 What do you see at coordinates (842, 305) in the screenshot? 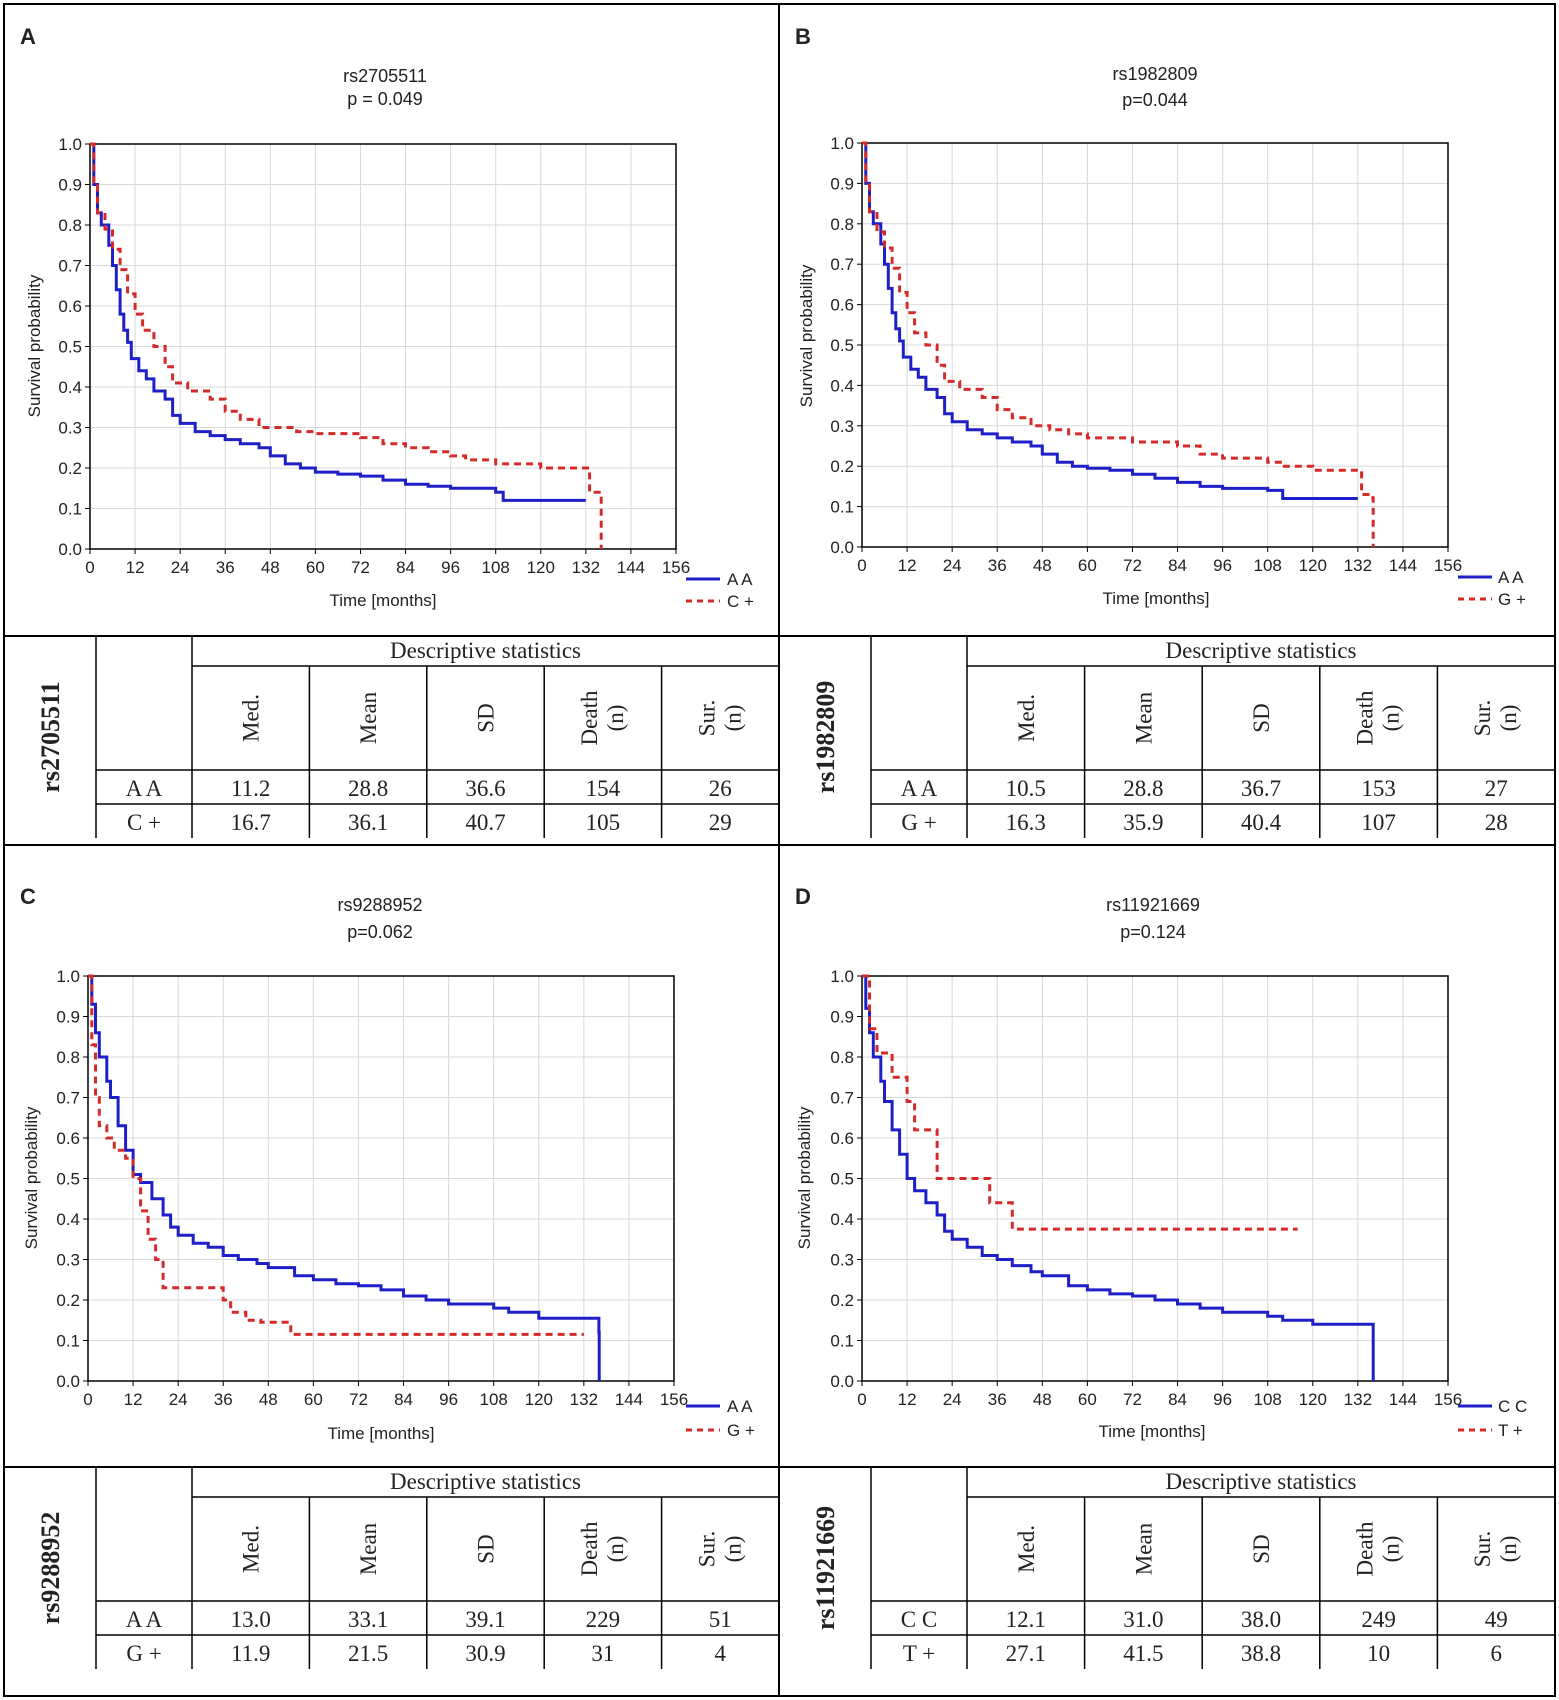
I see `y-tick-label: 0.6` at bounding box center [842, 305].